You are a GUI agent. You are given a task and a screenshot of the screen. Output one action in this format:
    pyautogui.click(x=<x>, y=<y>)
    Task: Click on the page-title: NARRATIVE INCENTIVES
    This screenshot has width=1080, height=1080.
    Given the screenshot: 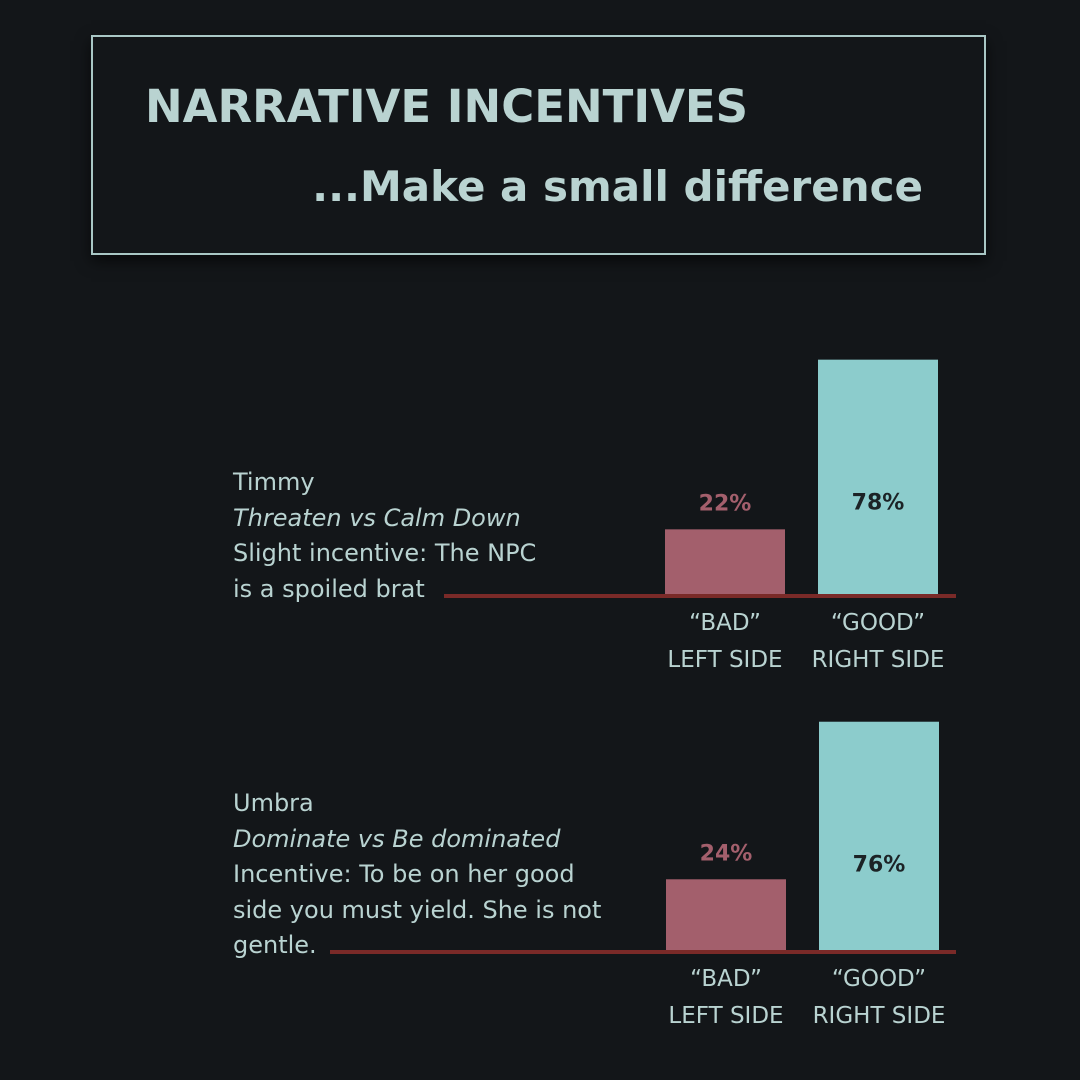 What is the action you would take?
    pyautogui.click(x=447, y=106)
    